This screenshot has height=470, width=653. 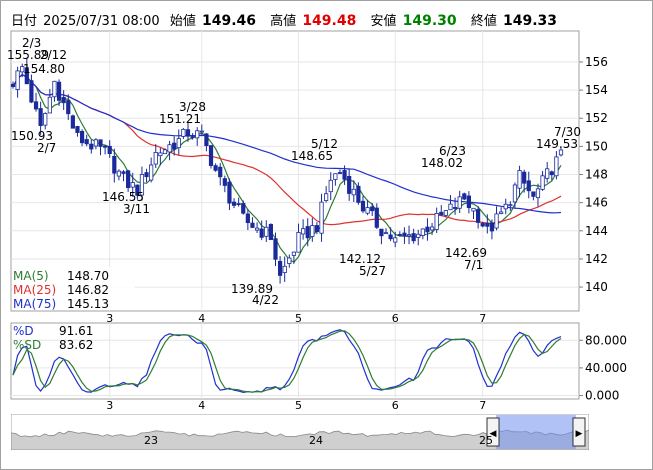 I want to click on low-value: 149.30, so click(x=429, y=21).